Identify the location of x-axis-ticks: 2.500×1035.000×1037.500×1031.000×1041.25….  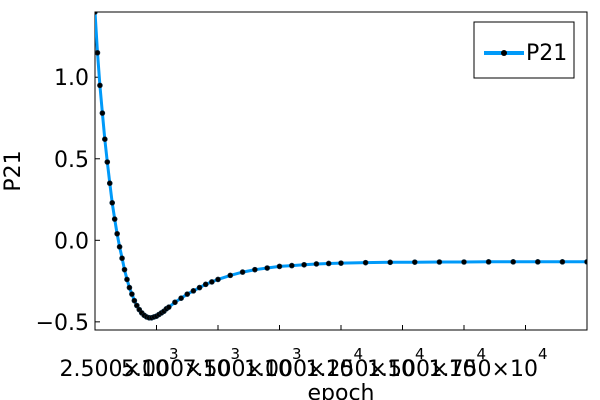
(304, 353).